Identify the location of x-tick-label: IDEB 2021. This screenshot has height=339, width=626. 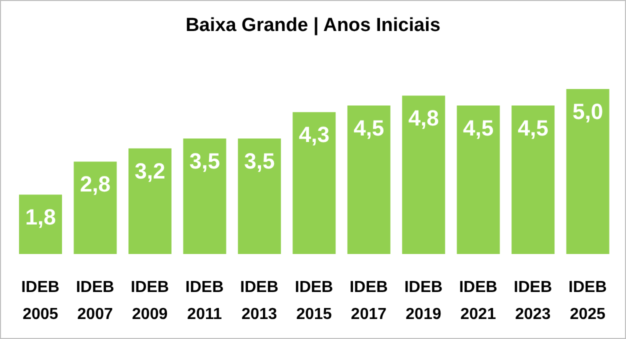
(478, 301).